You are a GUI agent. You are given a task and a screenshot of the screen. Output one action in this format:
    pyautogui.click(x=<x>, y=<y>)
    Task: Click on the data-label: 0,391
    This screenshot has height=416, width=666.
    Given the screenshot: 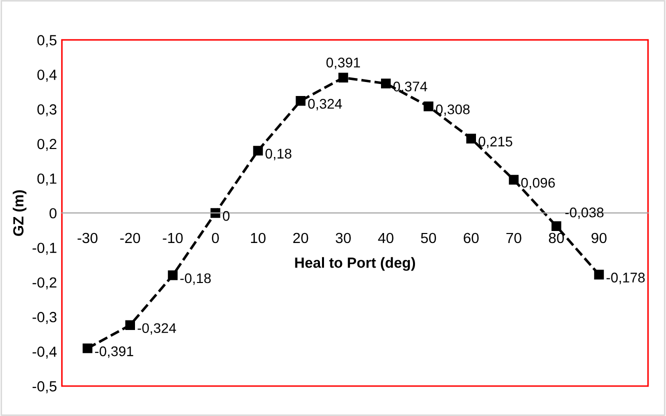 What is the action you would take?
    pyautogui.click(x=343, y=64)
    